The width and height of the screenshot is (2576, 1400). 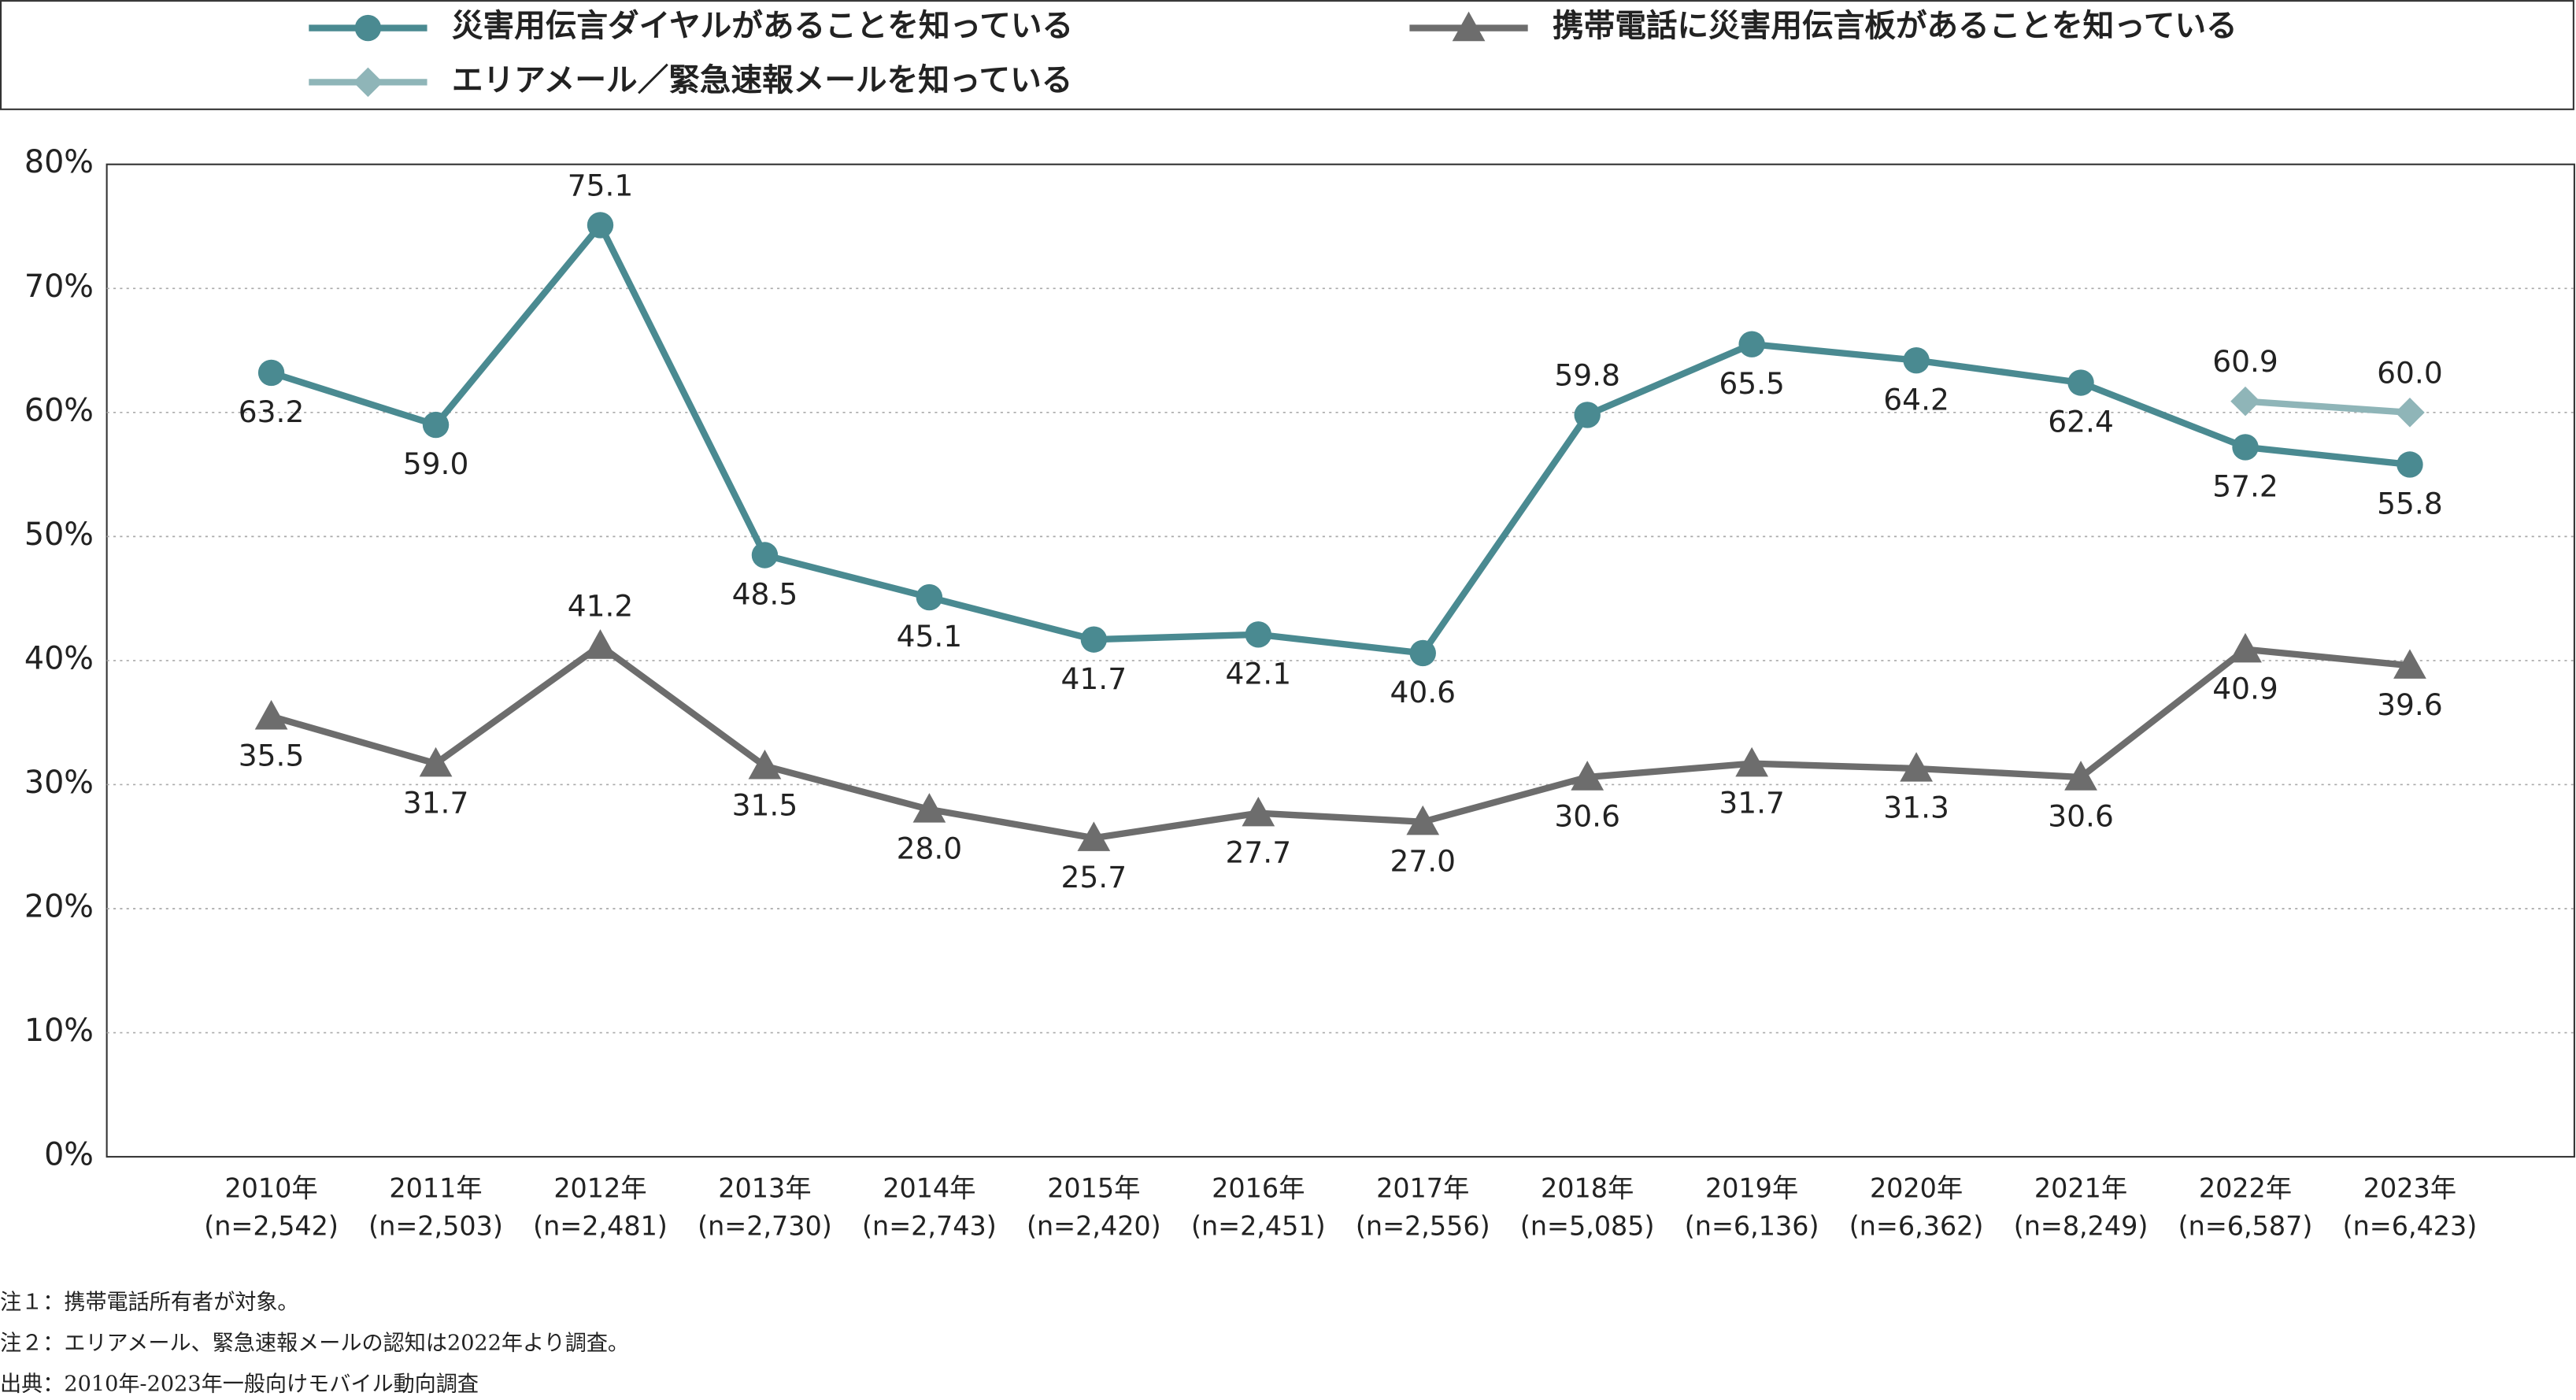 What do you see at coordinates (2410, 504) in the screenshot?
I see `data-label: 55.8` at bounding box center [2410, 504].